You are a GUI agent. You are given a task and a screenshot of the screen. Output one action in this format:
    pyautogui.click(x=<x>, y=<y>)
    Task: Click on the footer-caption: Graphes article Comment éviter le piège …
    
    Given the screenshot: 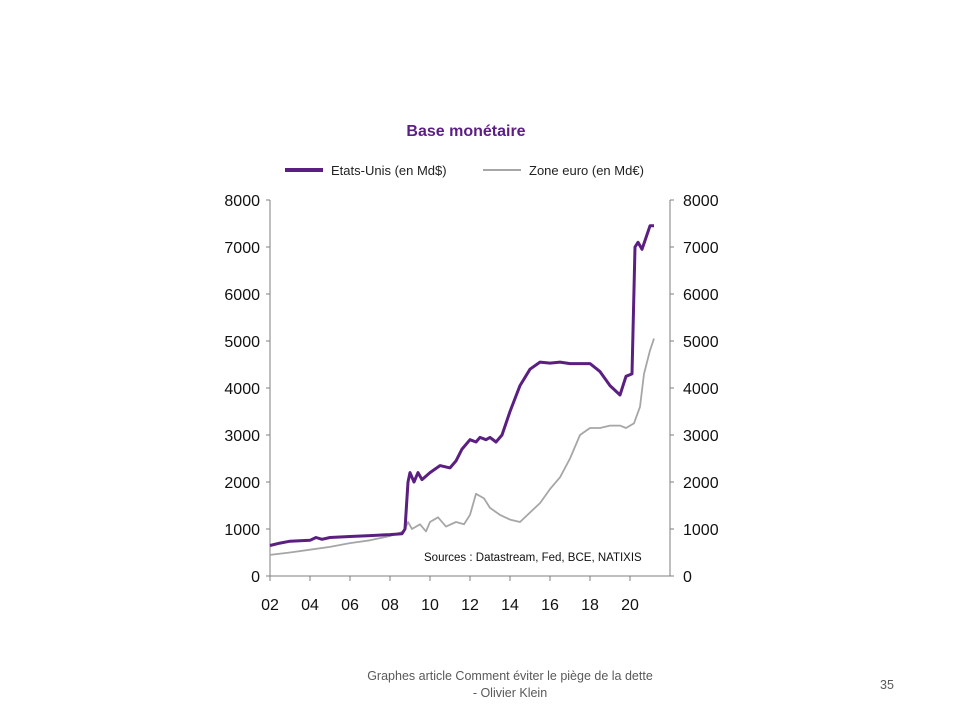 What is the action you would take?
    pyautogui.click(x=510, y=685)
    